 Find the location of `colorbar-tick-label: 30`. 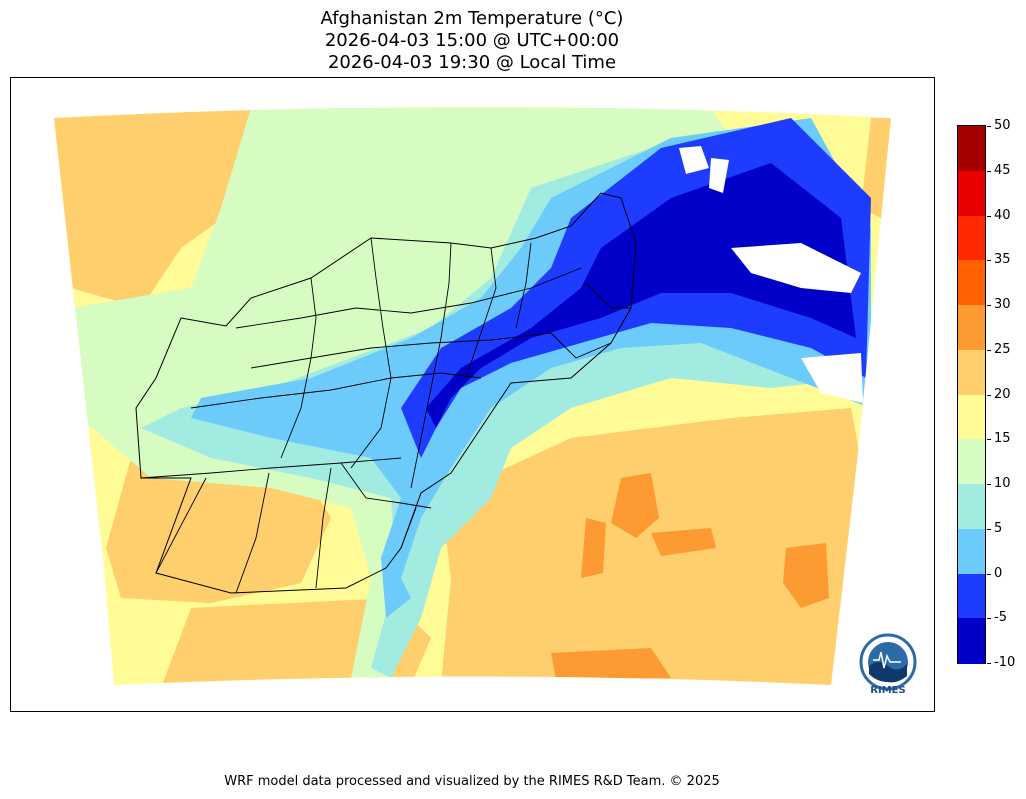

colorbar-tick-label: 30 is located at coordinates (1002, 304).